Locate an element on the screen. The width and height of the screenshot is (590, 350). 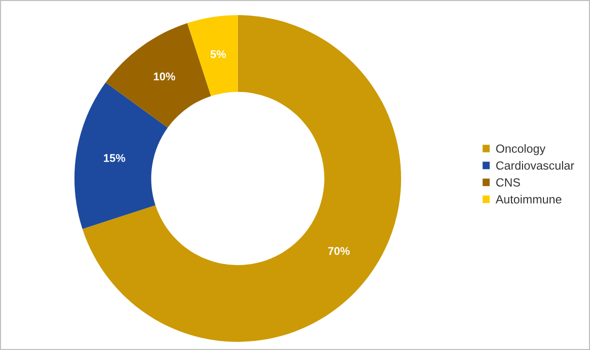
legend-label: CNS is located at coordinates (508, 182).